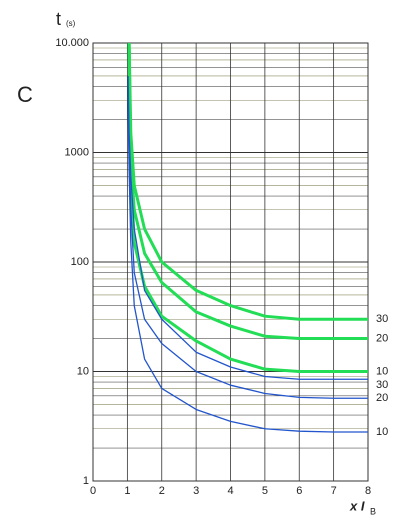 The width and height of the screenshot is (400, 525). What do you see at coordinates (230, 491) in the screenshot?
I see `x-tick-label: 4` at bounding box center [230, 491].